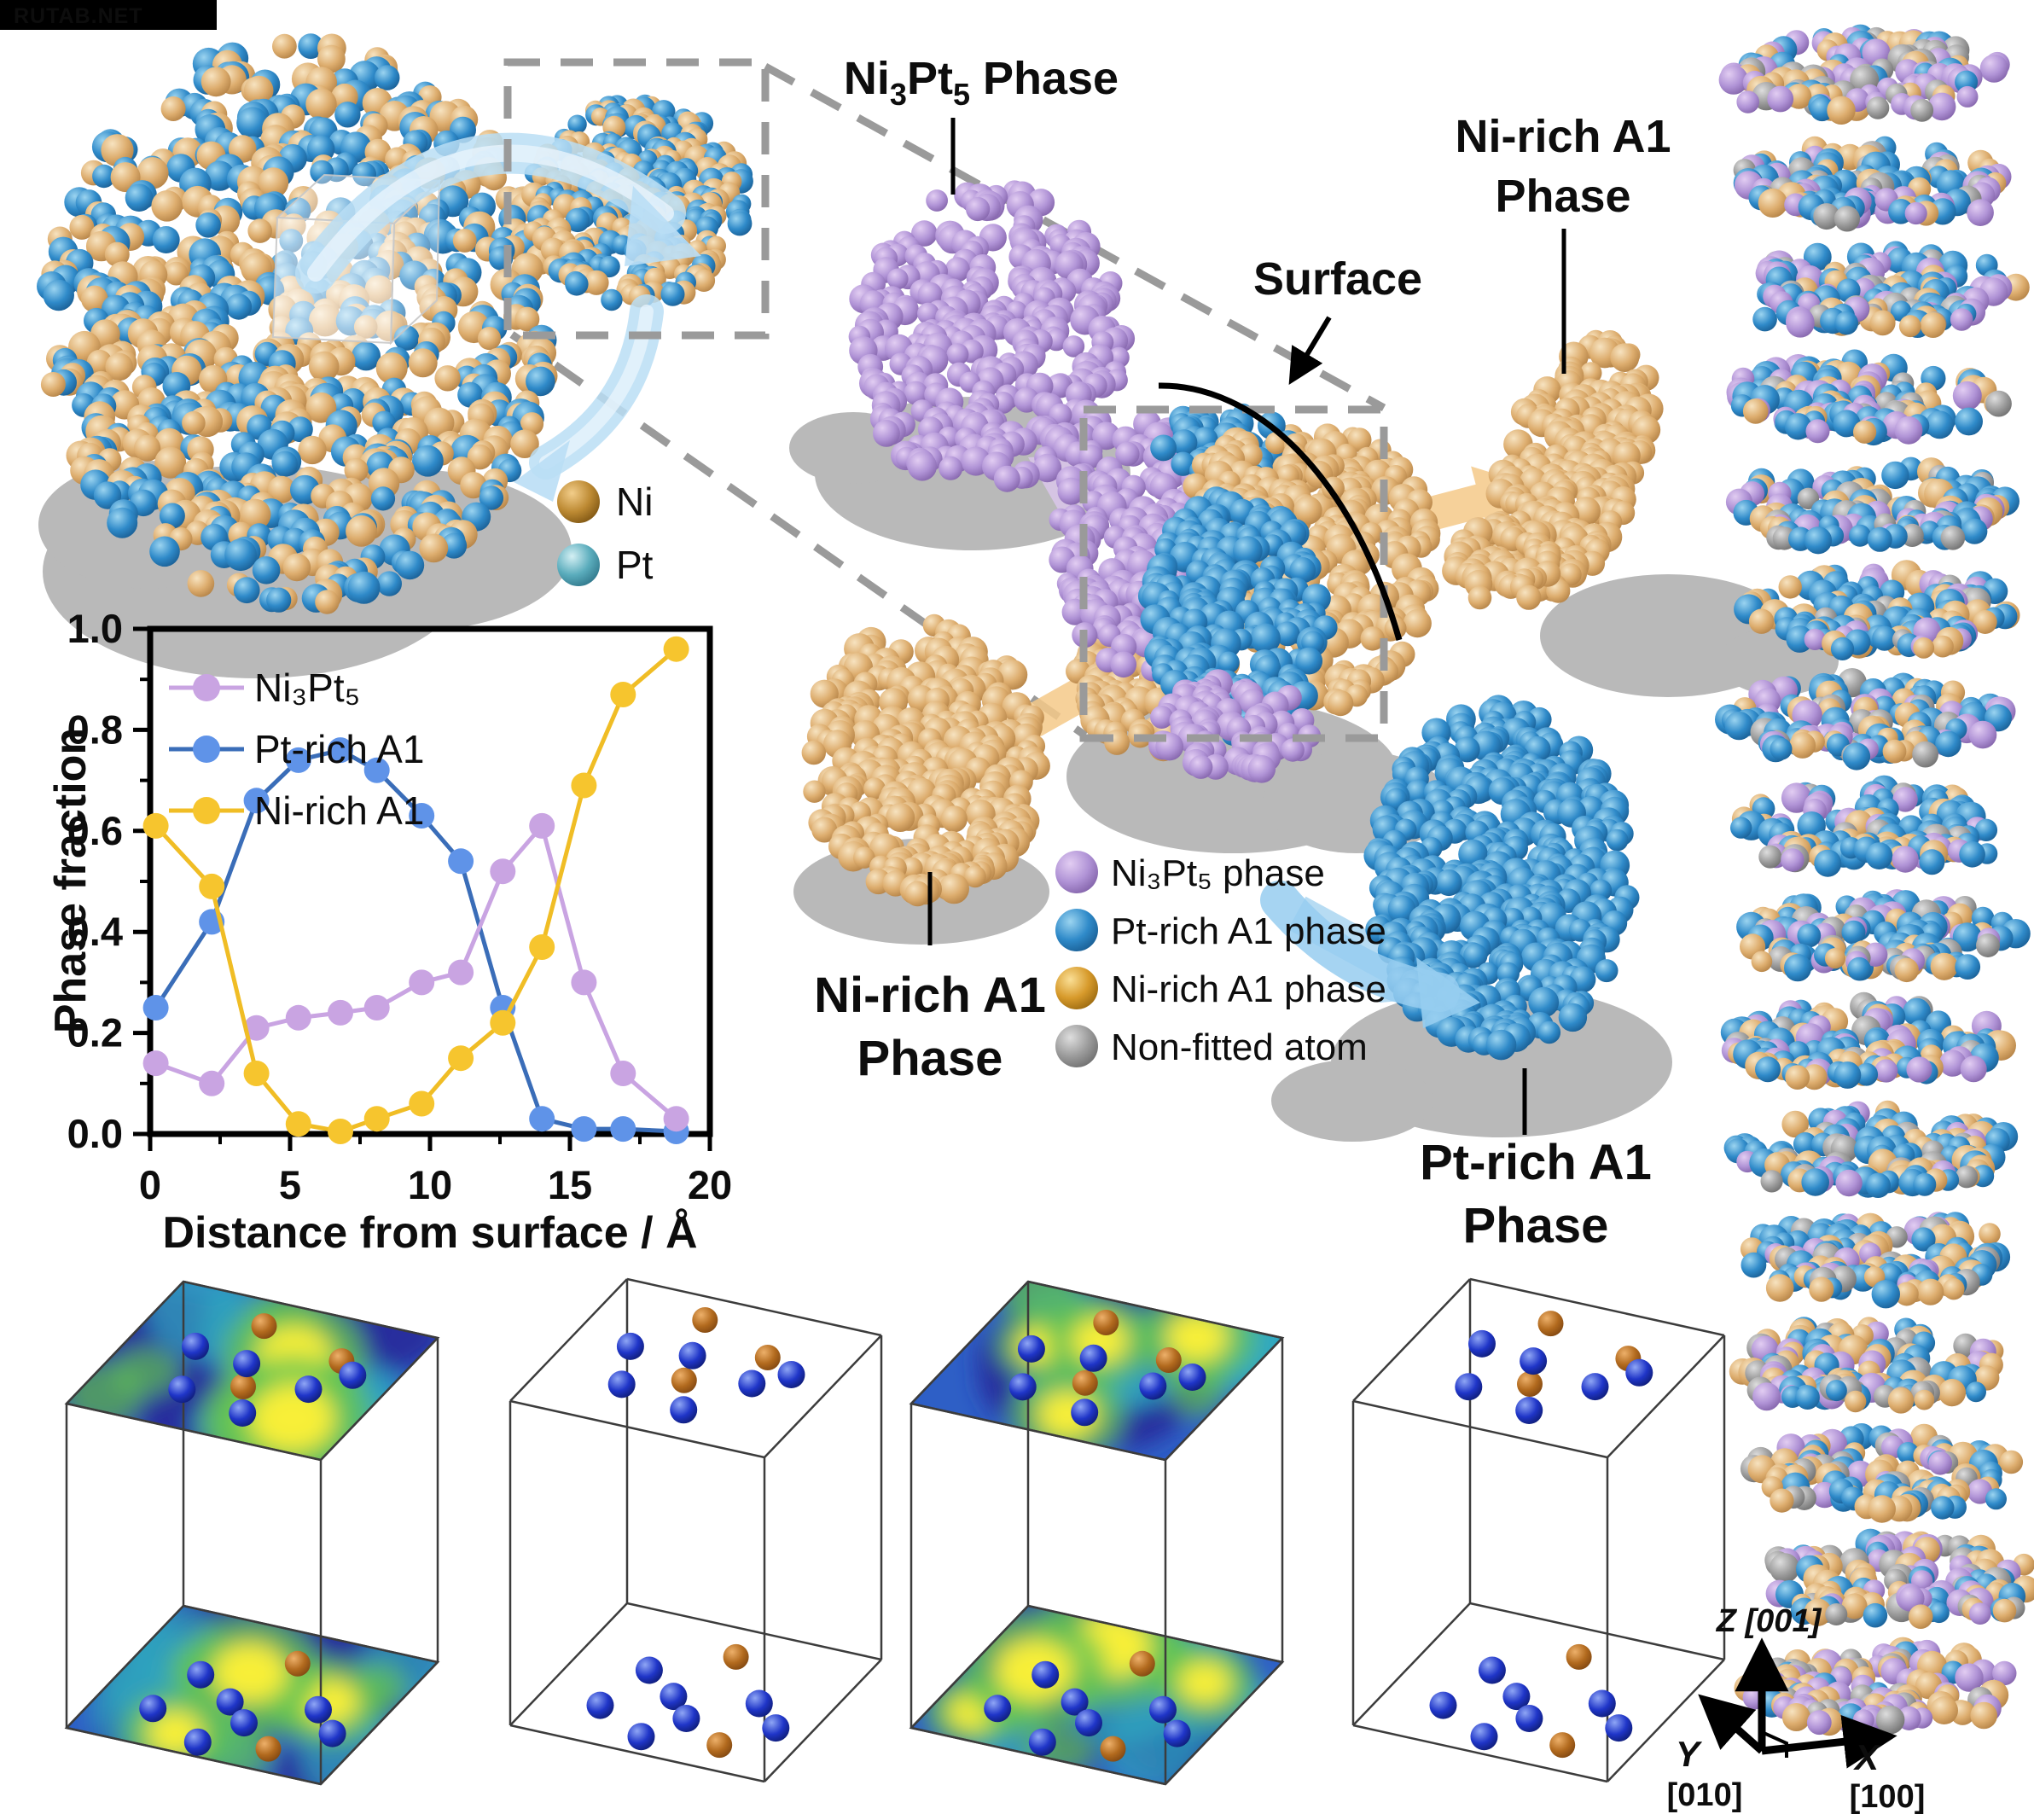  Describe the element at coordinates (992, 336) in the screenshot. I see `ni3pt5-cluster` at that location.